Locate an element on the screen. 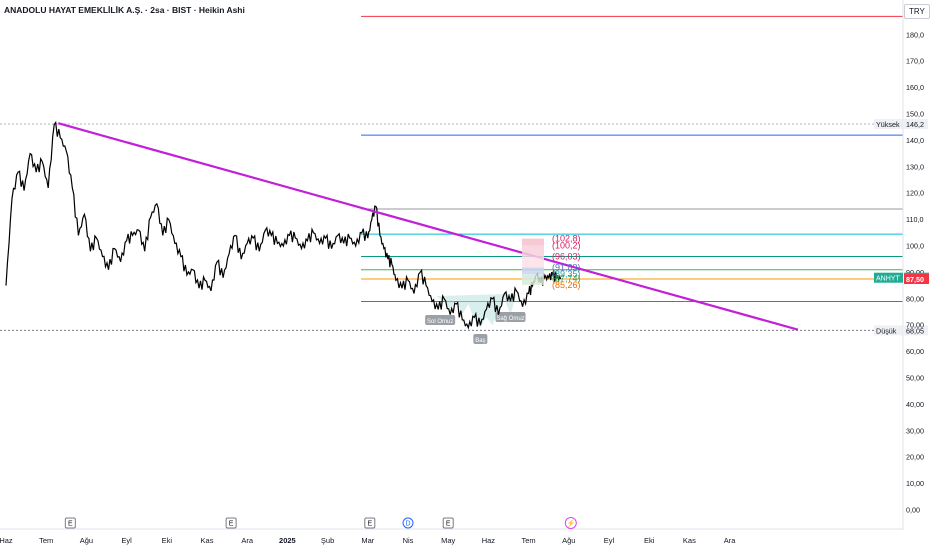  price-tick-label: 10,00 is located at coordinates (915, 483).